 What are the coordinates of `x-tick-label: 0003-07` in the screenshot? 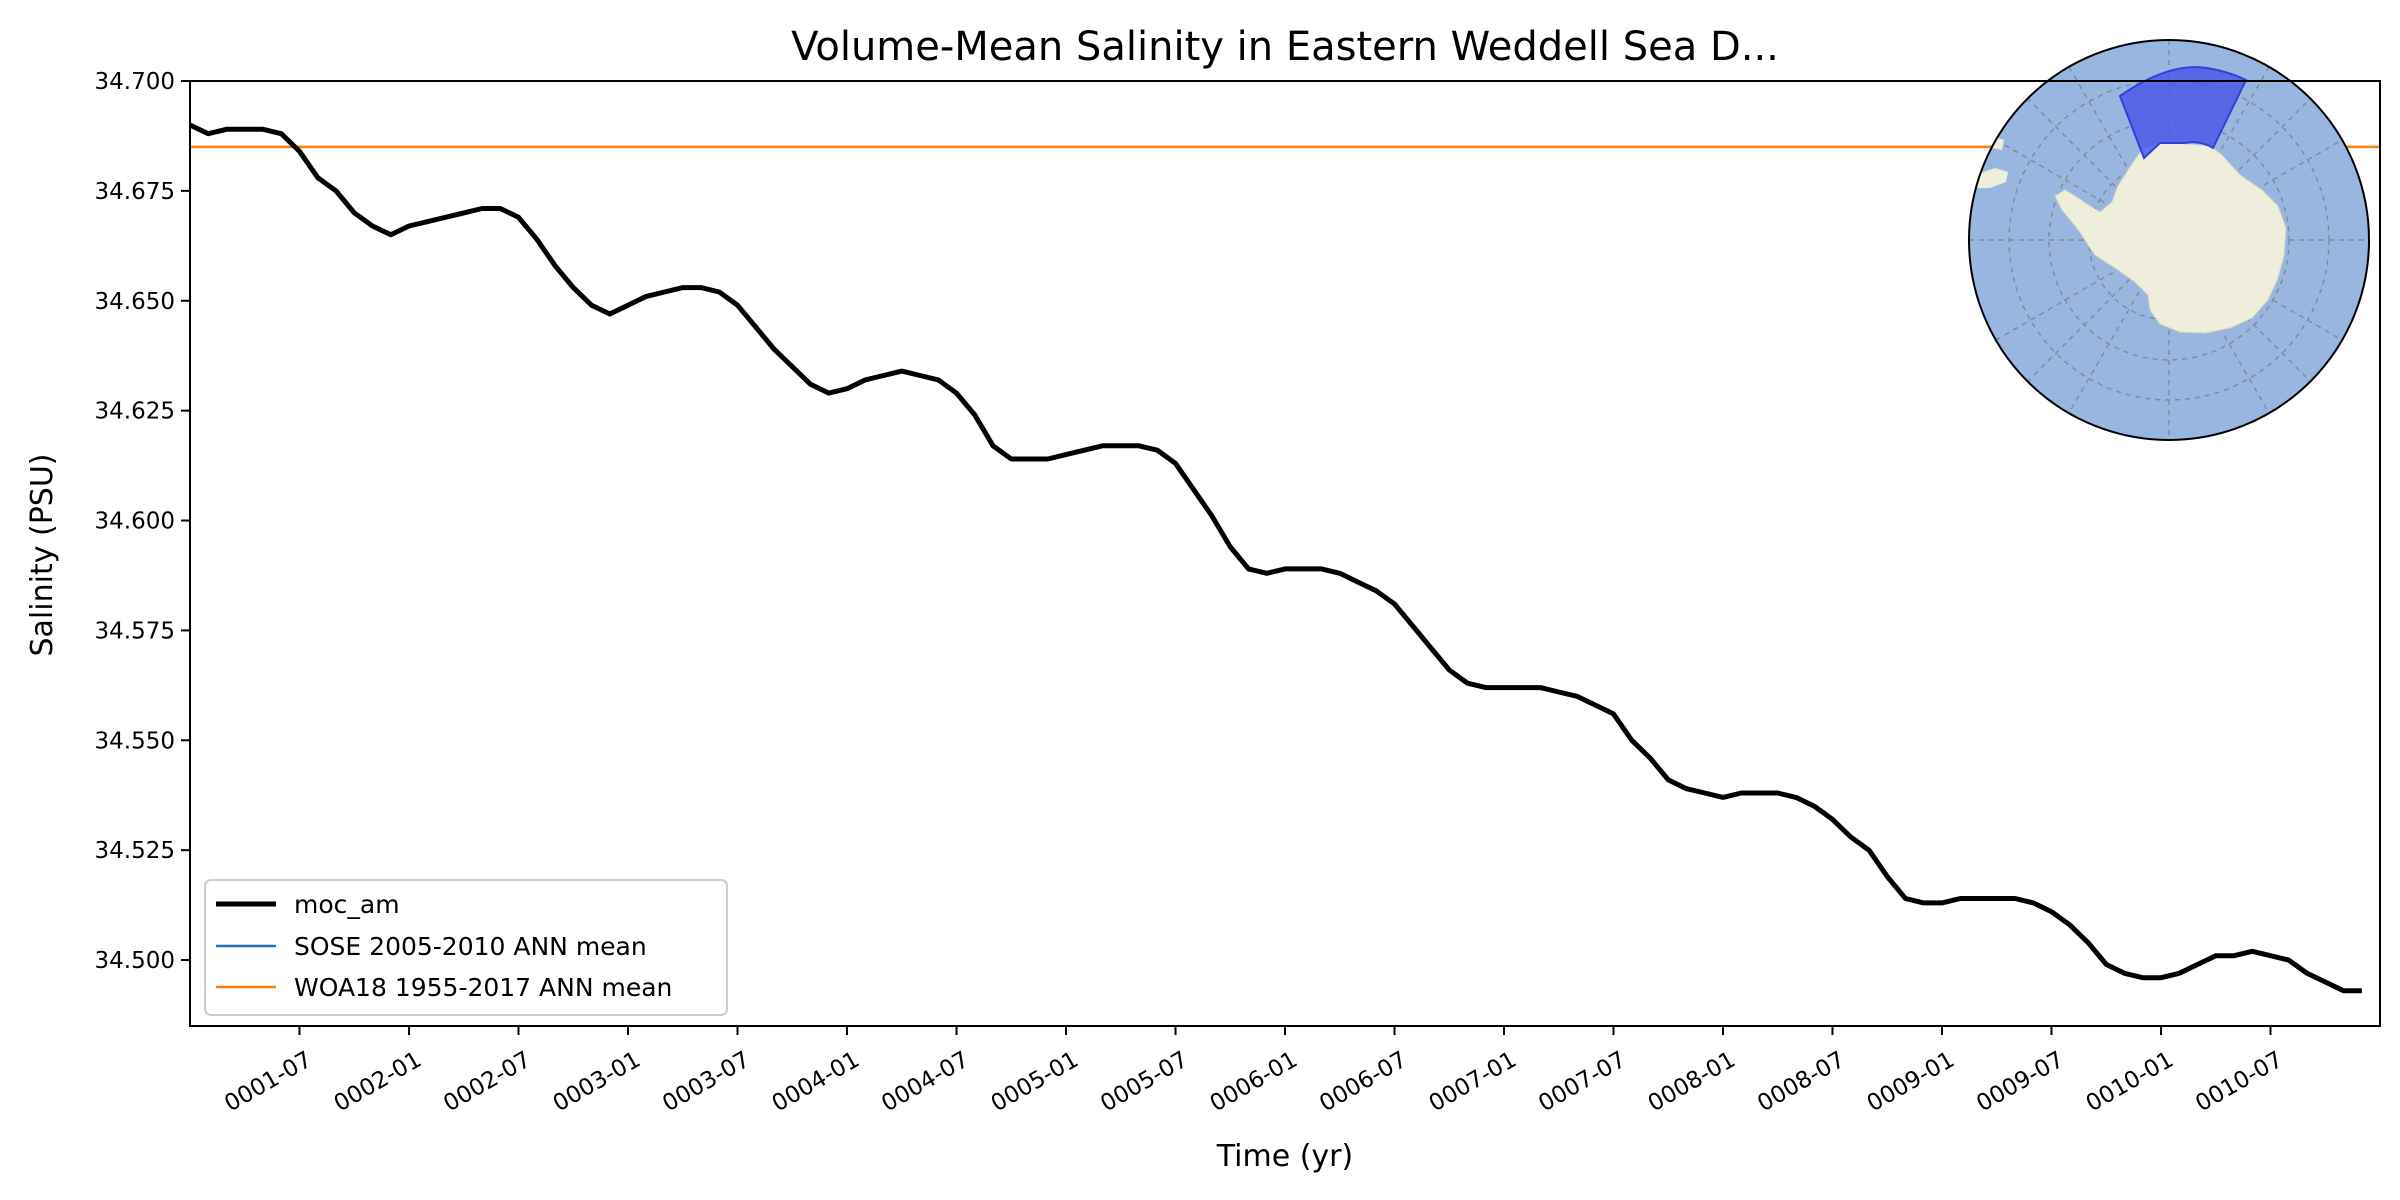 It's located at (706, 1082).